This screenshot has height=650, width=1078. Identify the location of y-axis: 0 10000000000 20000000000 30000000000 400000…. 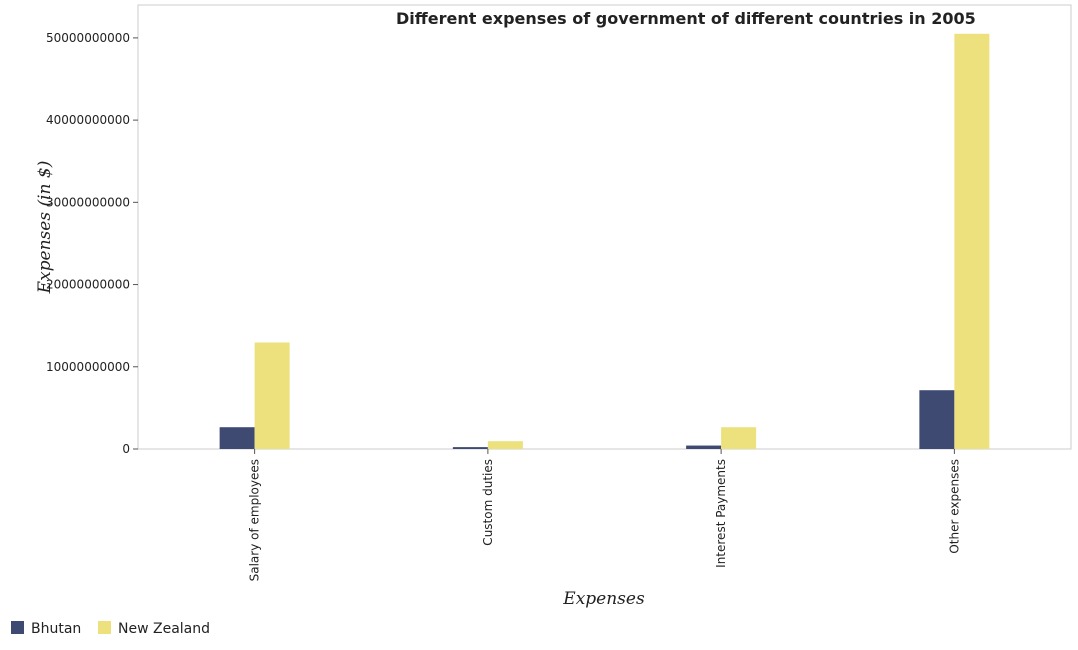
(92, 243).